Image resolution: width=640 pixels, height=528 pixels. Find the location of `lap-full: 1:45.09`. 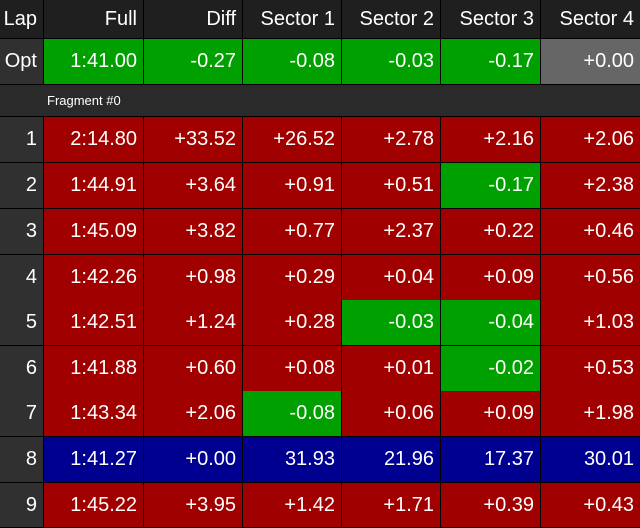

lap-full: 1:45.09 is located at coordinates (94, 232).